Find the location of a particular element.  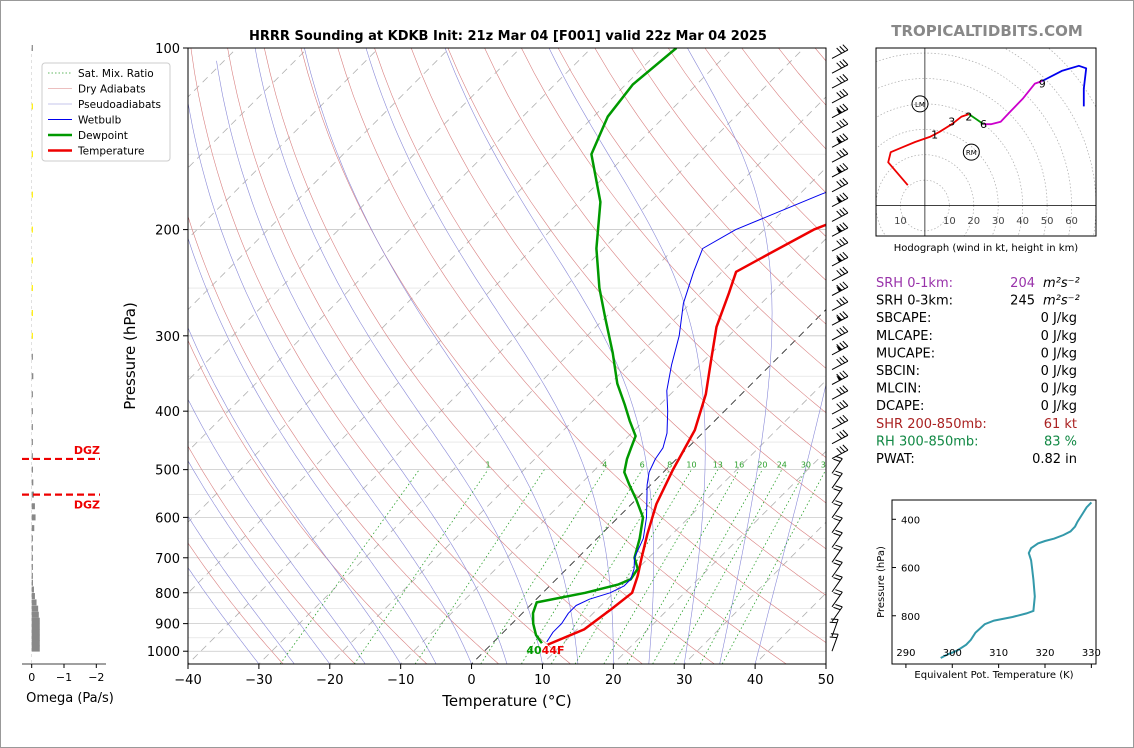

legend-box is located at coordinates (106, 112).